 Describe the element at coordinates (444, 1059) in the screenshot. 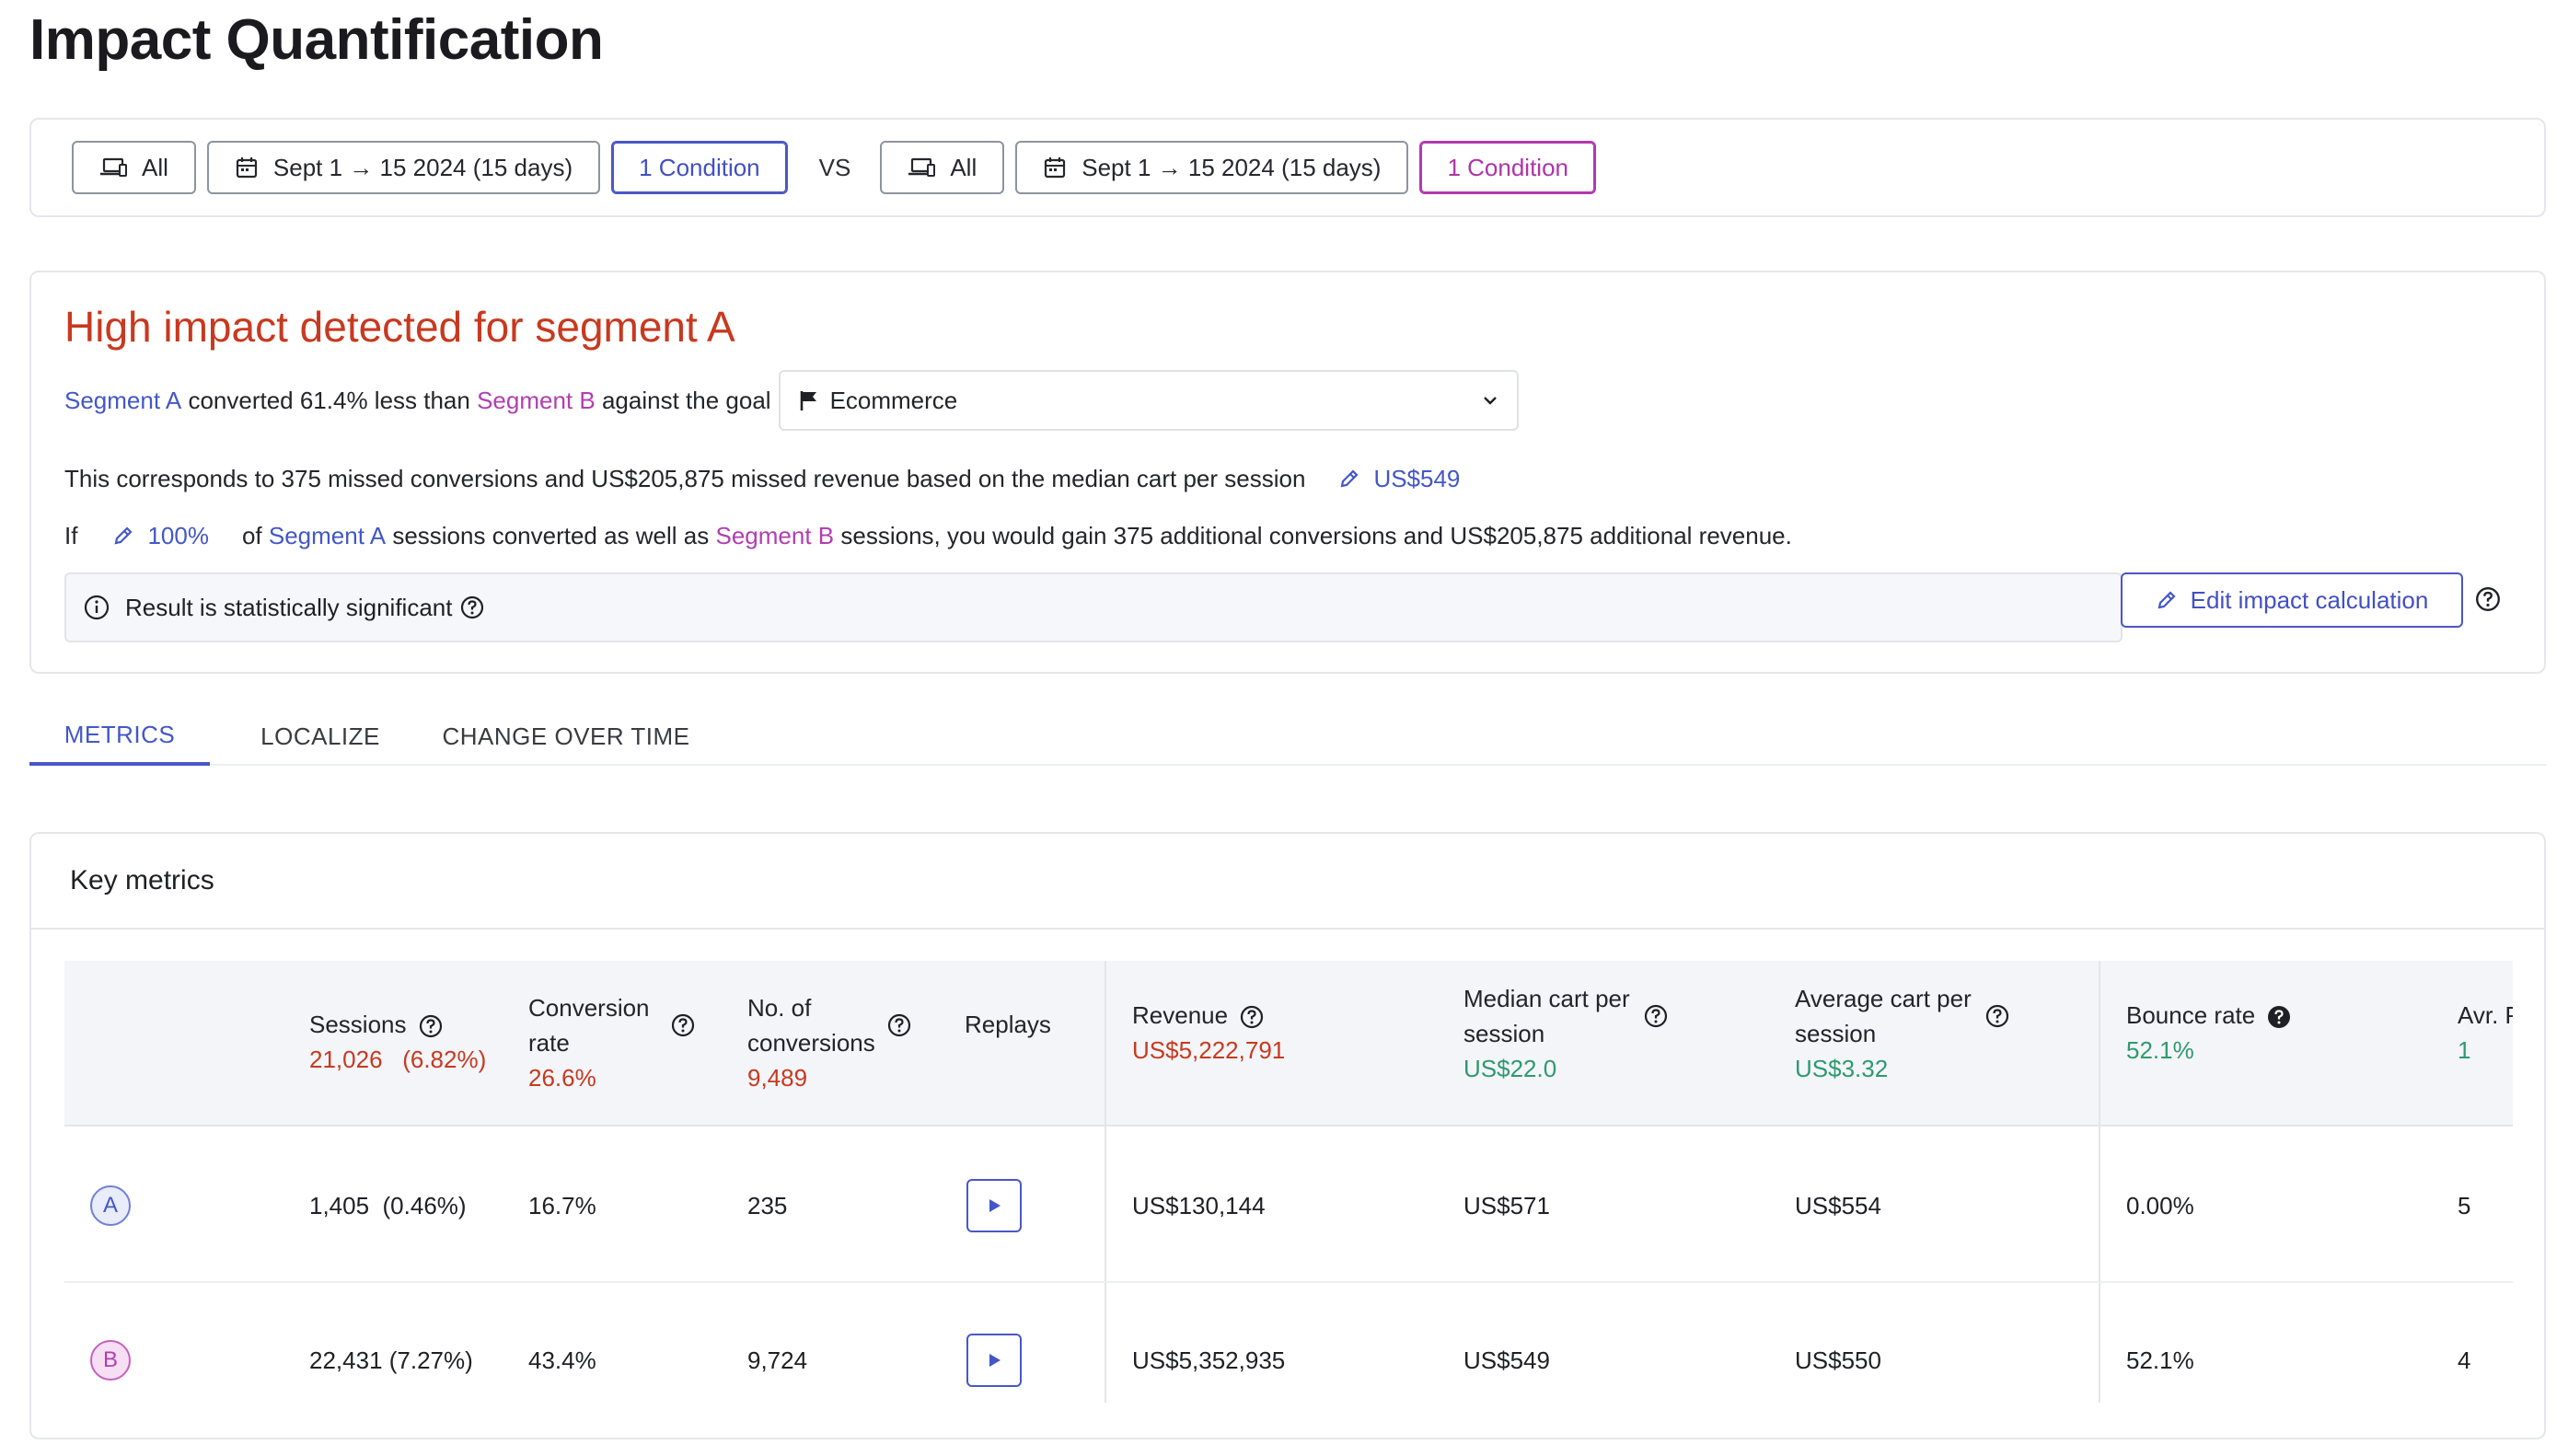

I see `sessions-total-pct: (6.82%)` at that location.